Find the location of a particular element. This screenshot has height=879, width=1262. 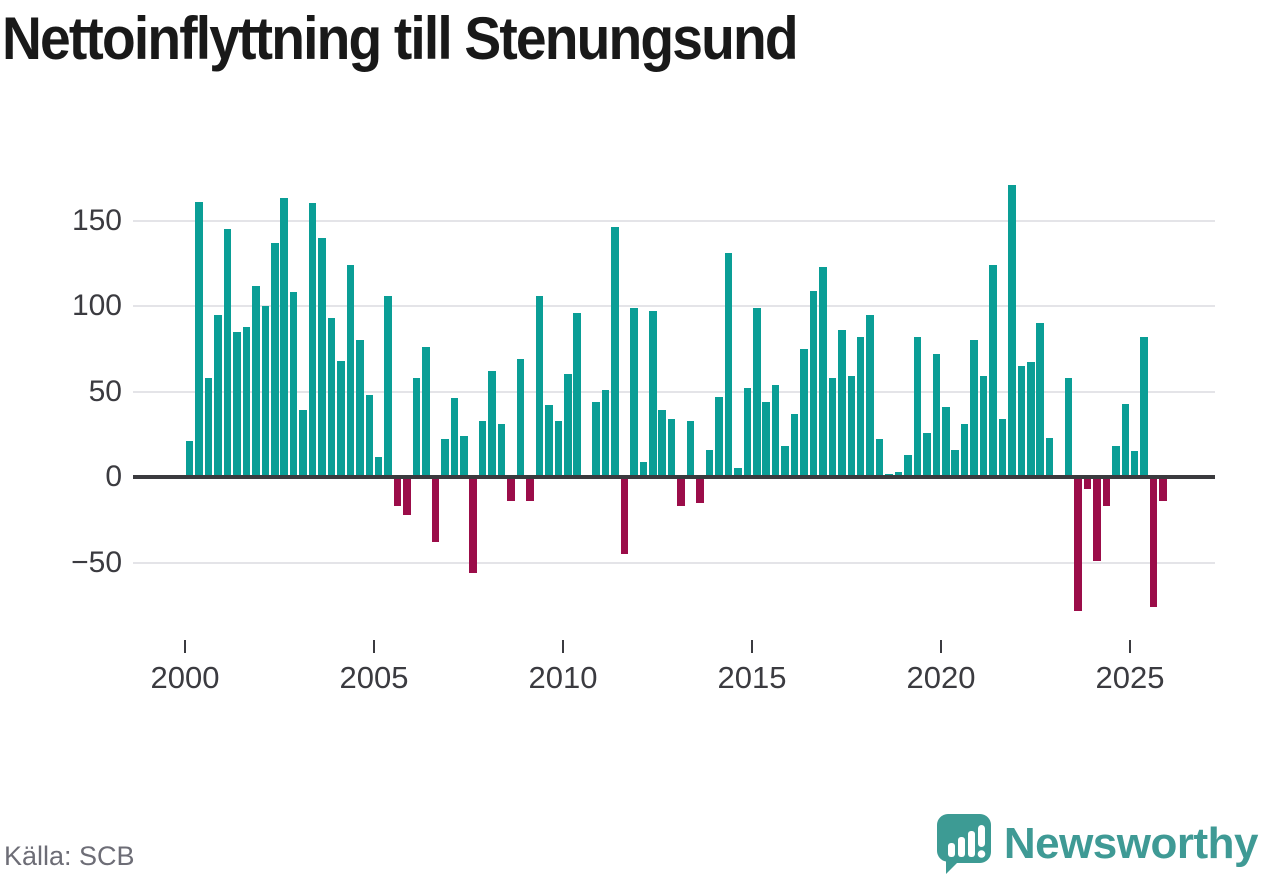

bar-2022-q2 is located at coordinates (1031, 419).